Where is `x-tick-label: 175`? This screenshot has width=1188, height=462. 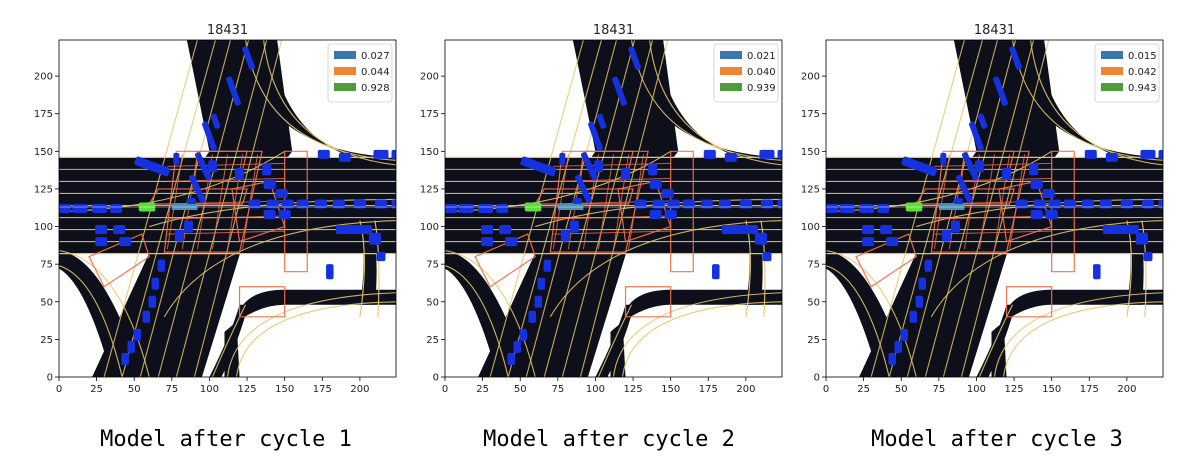
x-tick-label: 175 is located at coordinates (708, 389).